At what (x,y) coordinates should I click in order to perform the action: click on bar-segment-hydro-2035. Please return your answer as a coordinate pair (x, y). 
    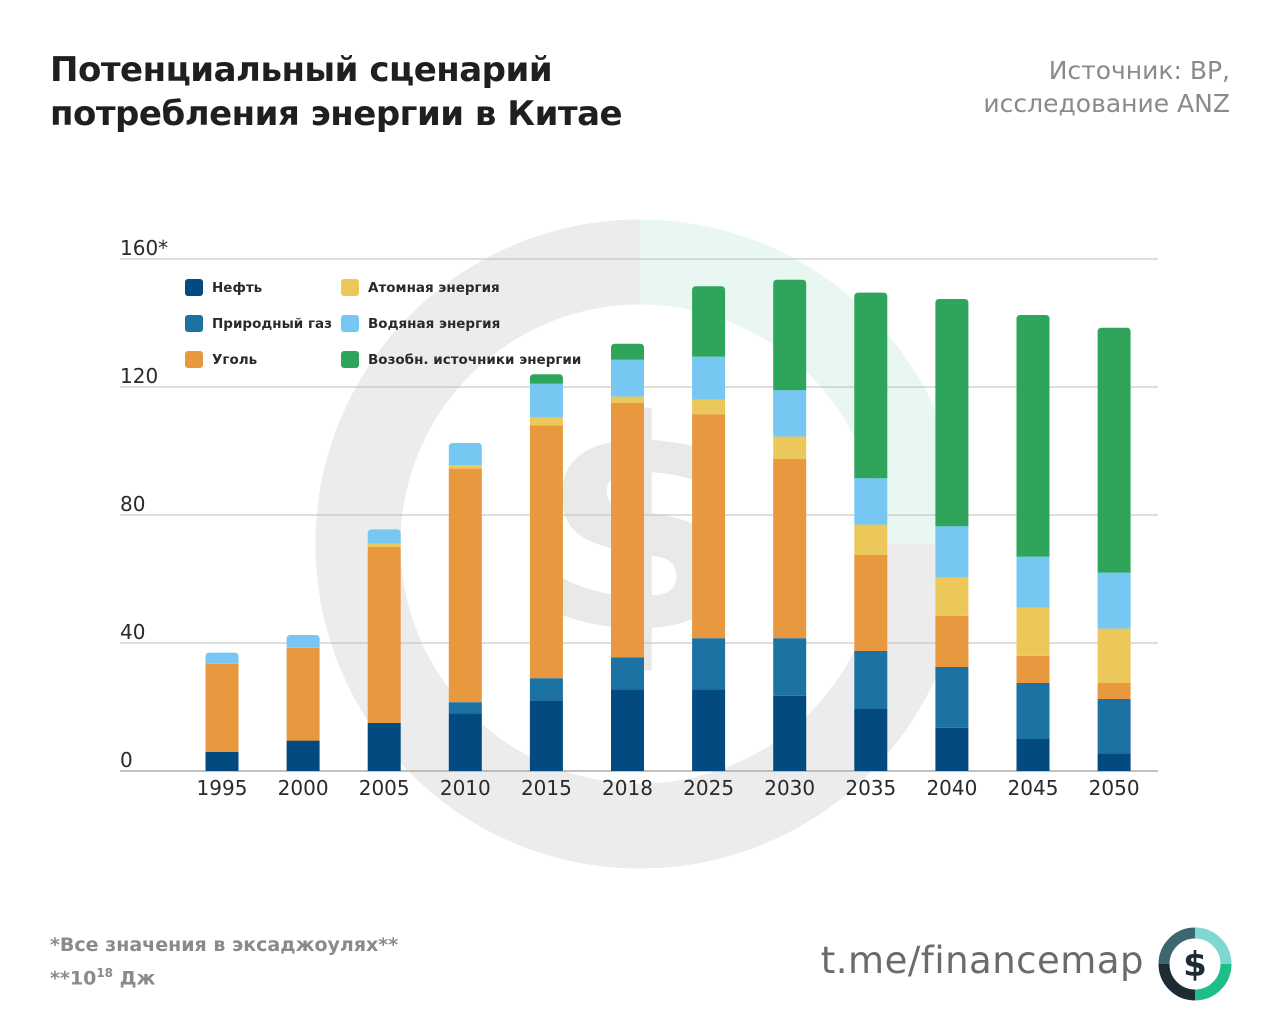
    Looking at the image, I should click on (871, 501).